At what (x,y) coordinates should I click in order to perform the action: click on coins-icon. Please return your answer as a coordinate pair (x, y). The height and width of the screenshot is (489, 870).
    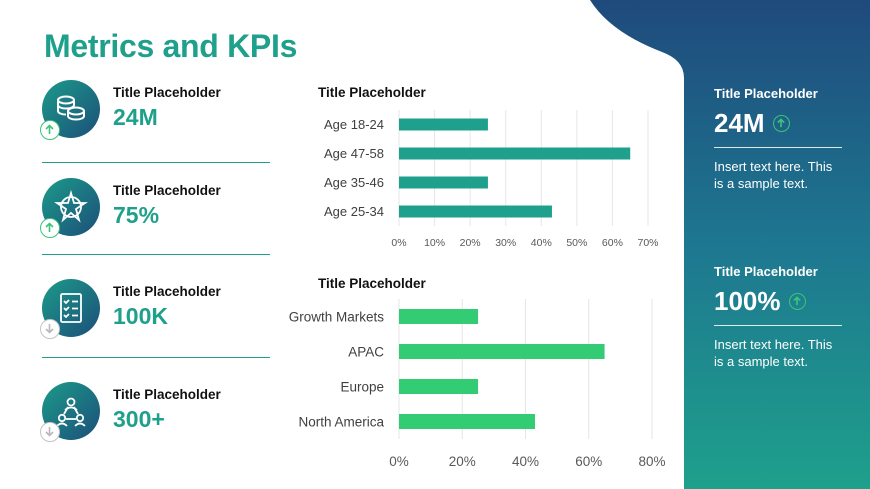
    Looking at the image, I should click on (71, 108).